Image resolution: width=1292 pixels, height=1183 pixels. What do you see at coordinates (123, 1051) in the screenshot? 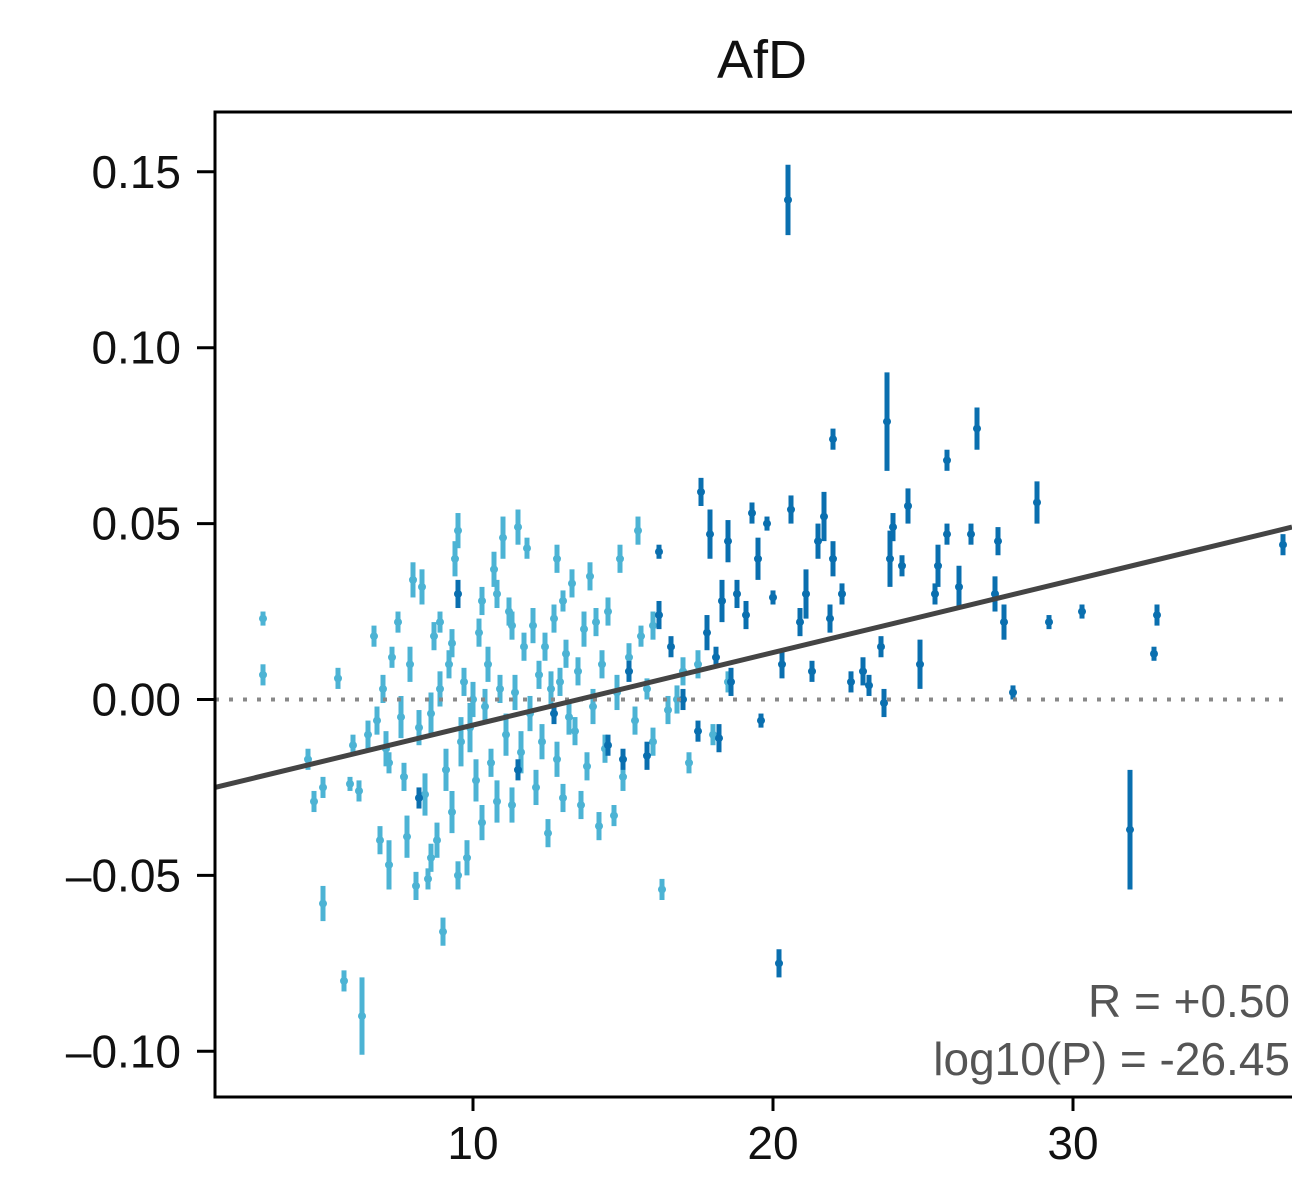
I see `y-tick-label: –0.10` at bounding box center [123, 1051].